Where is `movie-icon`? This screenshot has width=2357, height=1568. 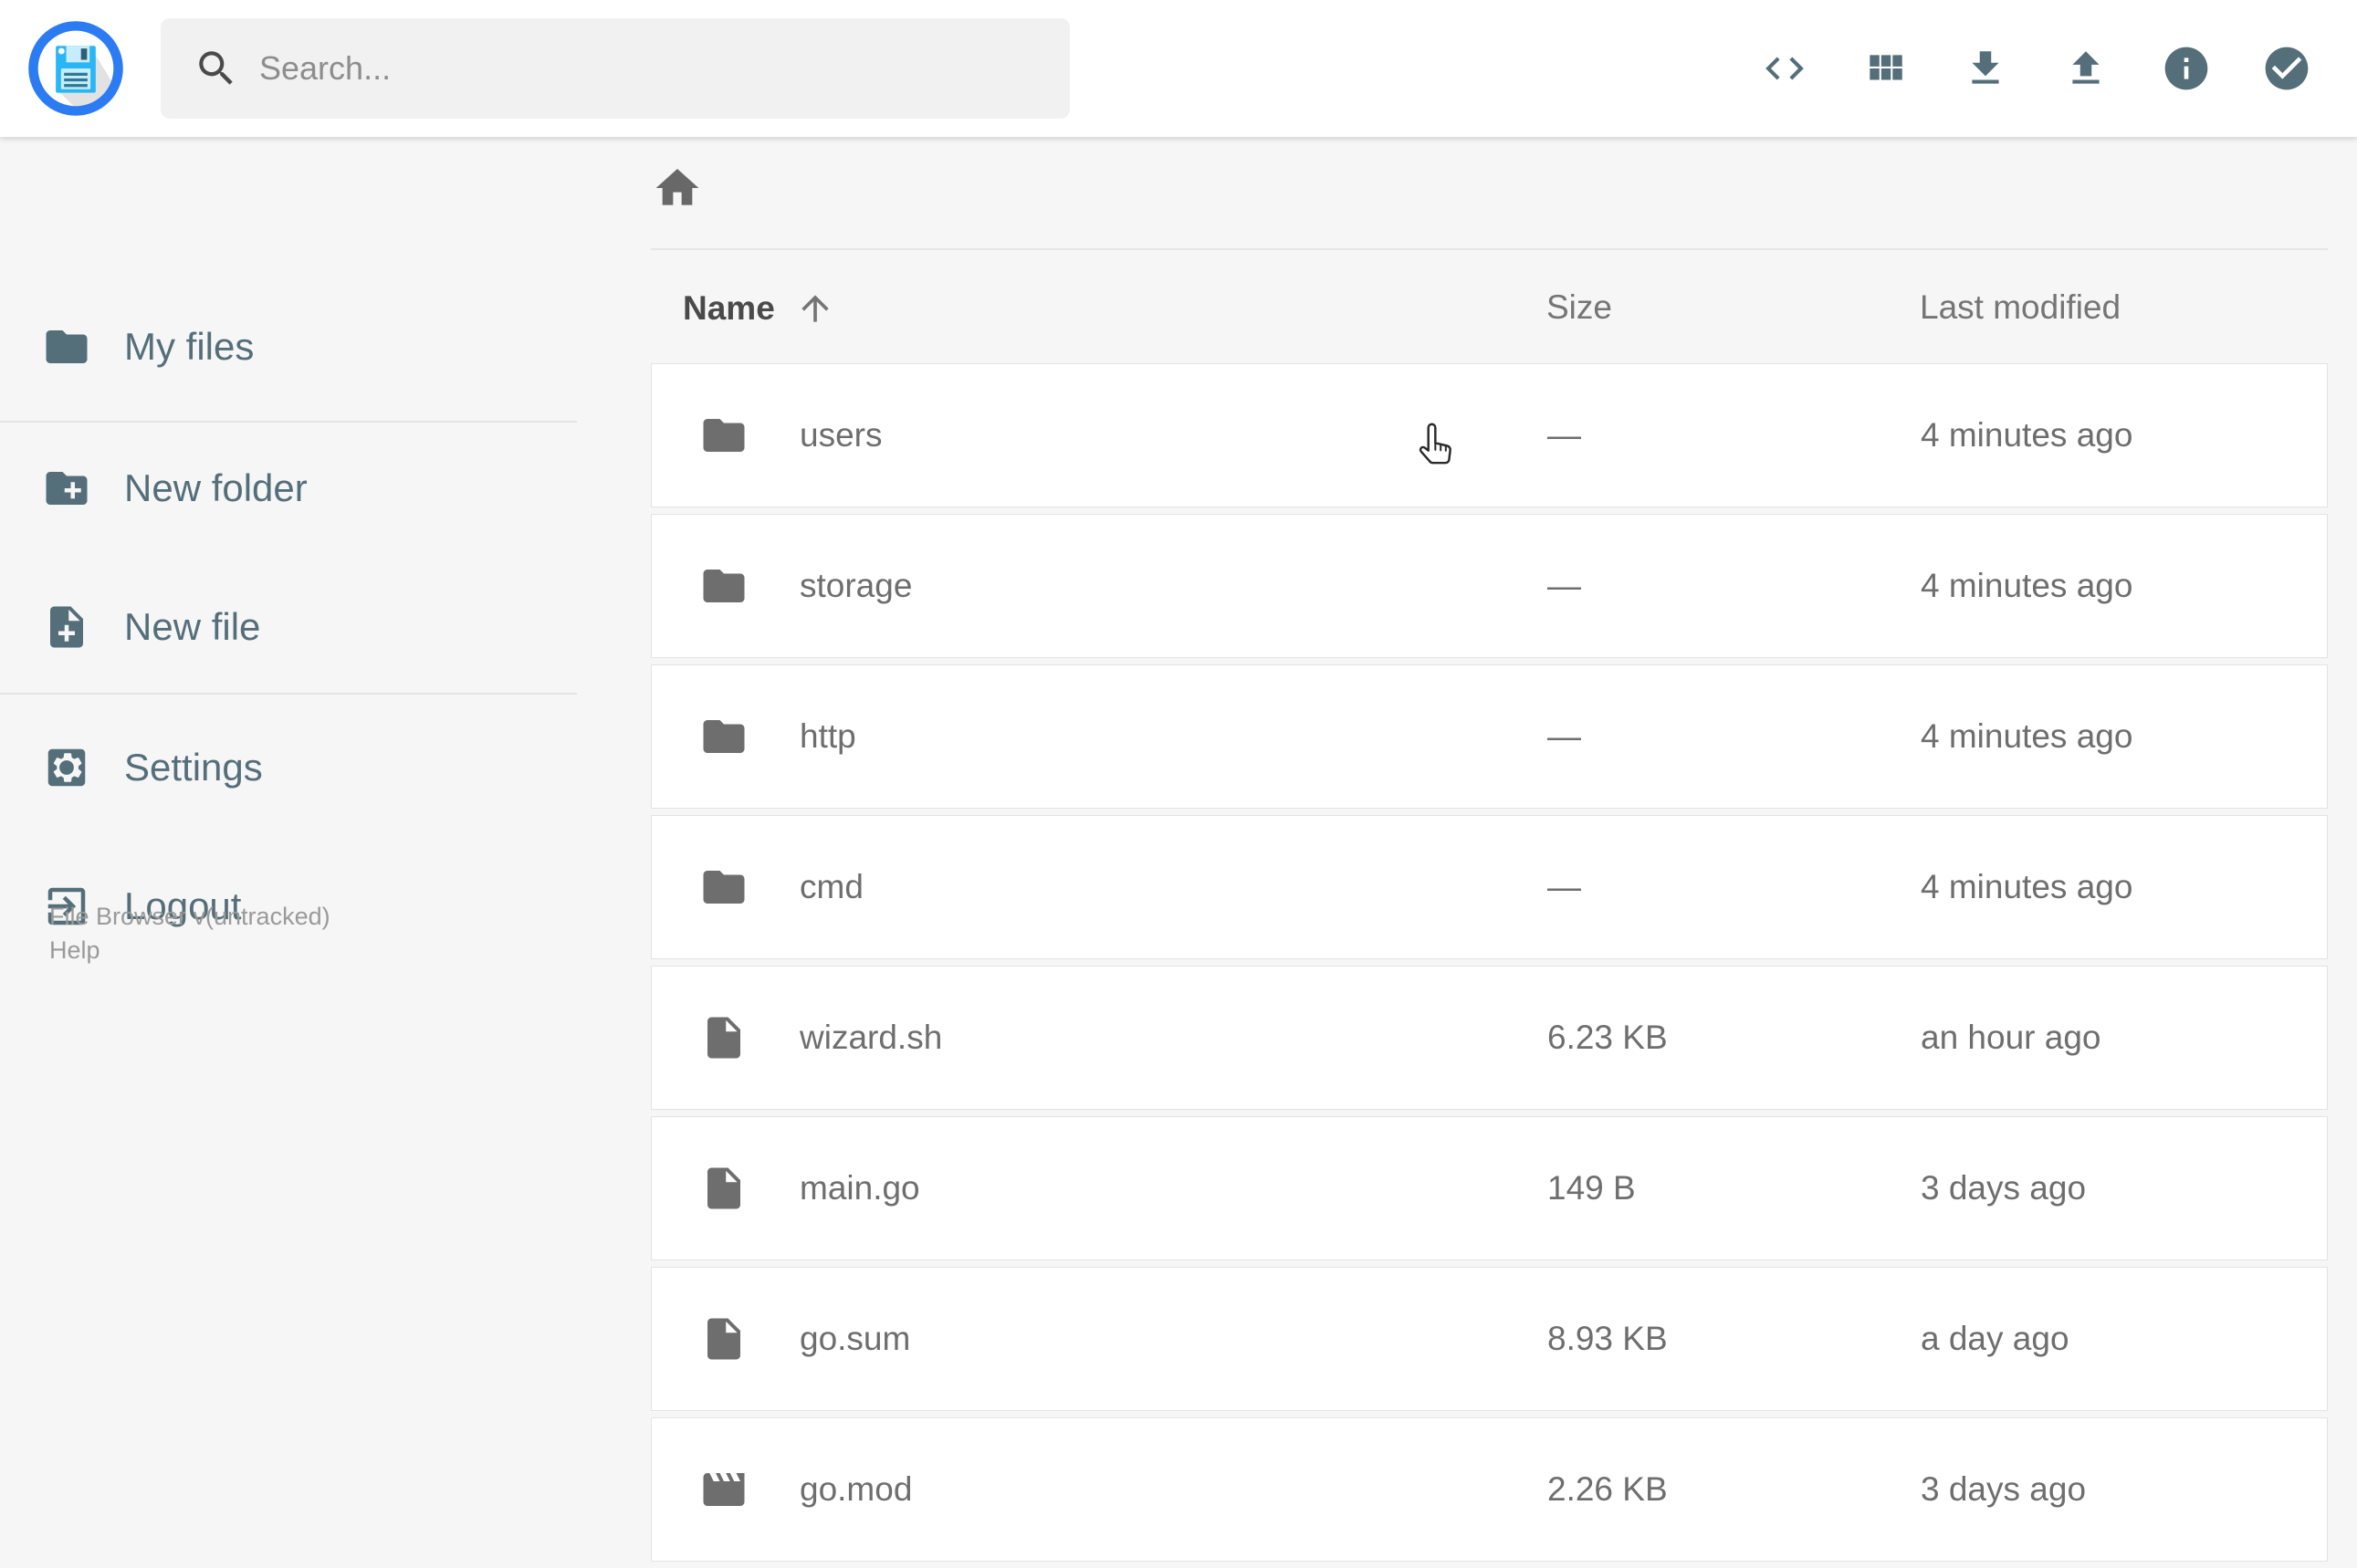
movie-icon is located at coordinates (724, 1489).